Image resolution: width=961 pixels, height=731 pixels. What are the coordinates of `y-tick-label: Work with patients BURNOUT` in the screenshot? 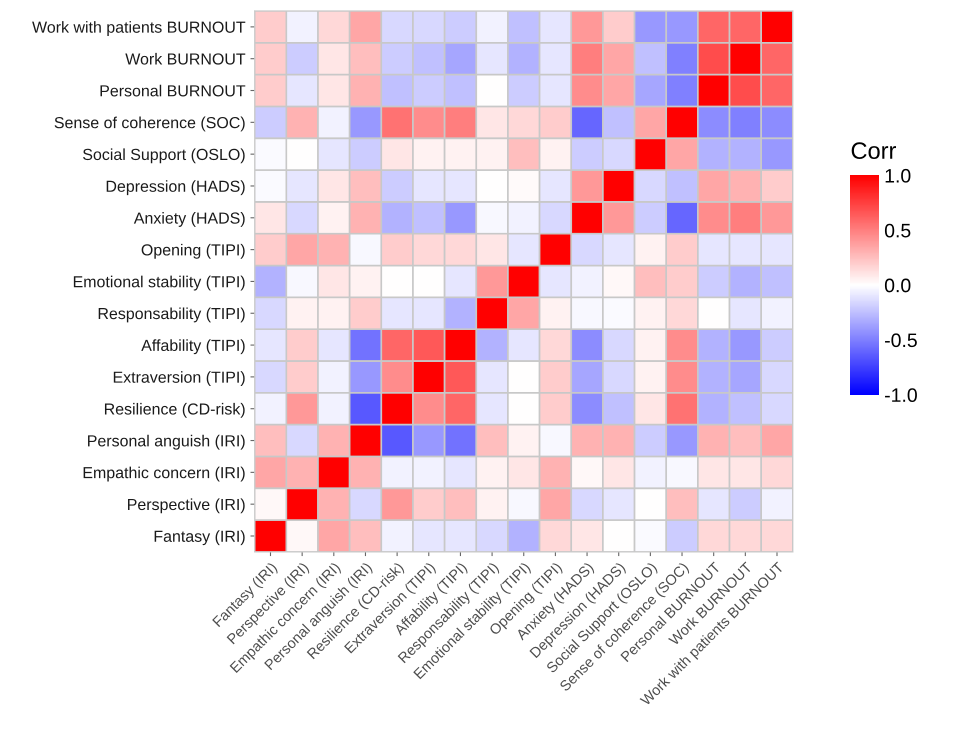 It's located at (139, 28).